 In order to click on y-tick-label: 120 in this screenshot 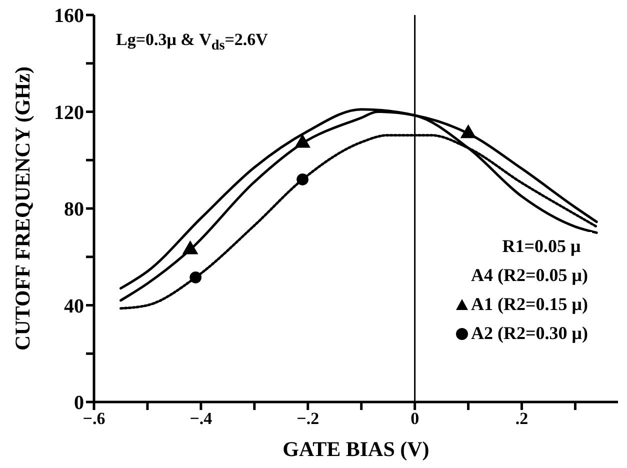, I will do `click(69, 113)`.